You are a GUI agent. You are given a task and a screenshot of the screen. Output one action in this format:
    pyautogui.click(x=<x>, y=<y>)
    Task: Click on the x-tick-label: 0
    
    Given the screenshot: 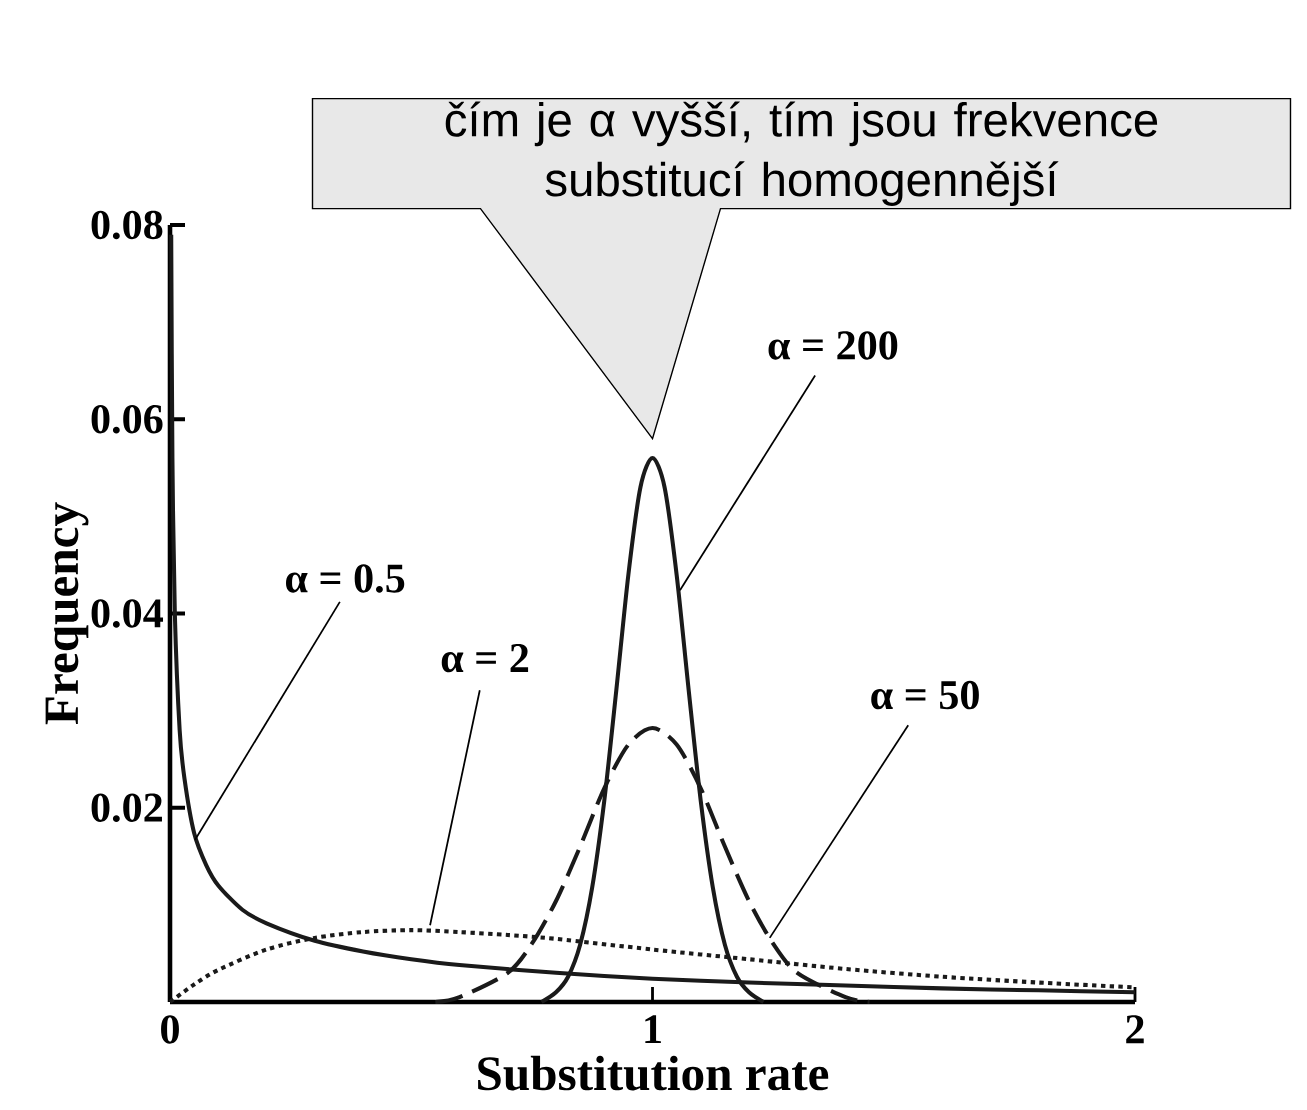 What is the action you would take?
    pyautogui.click(x=170, y=1029)
    